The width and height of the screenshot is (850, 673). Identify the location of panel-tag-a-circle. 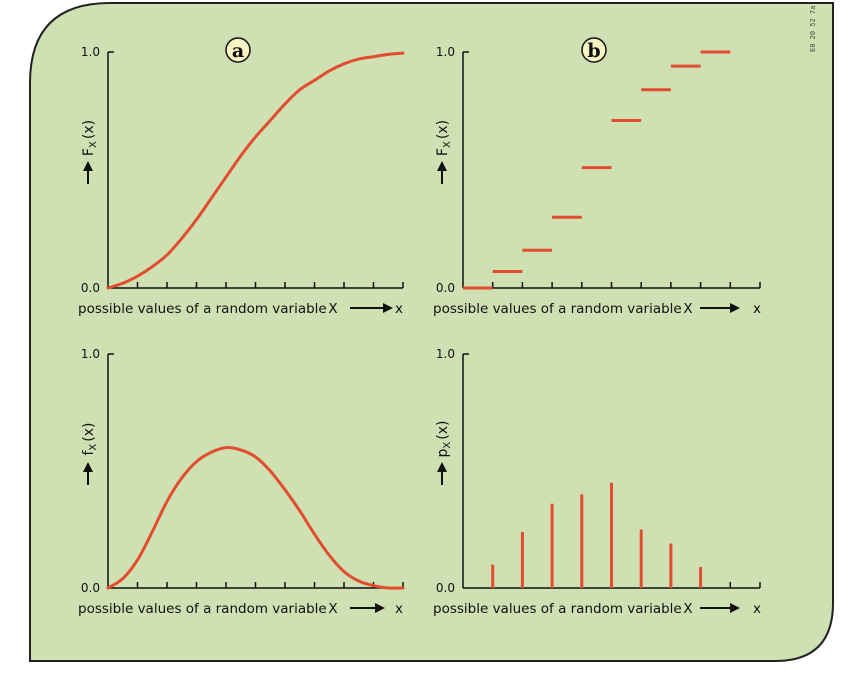
(238, 50).